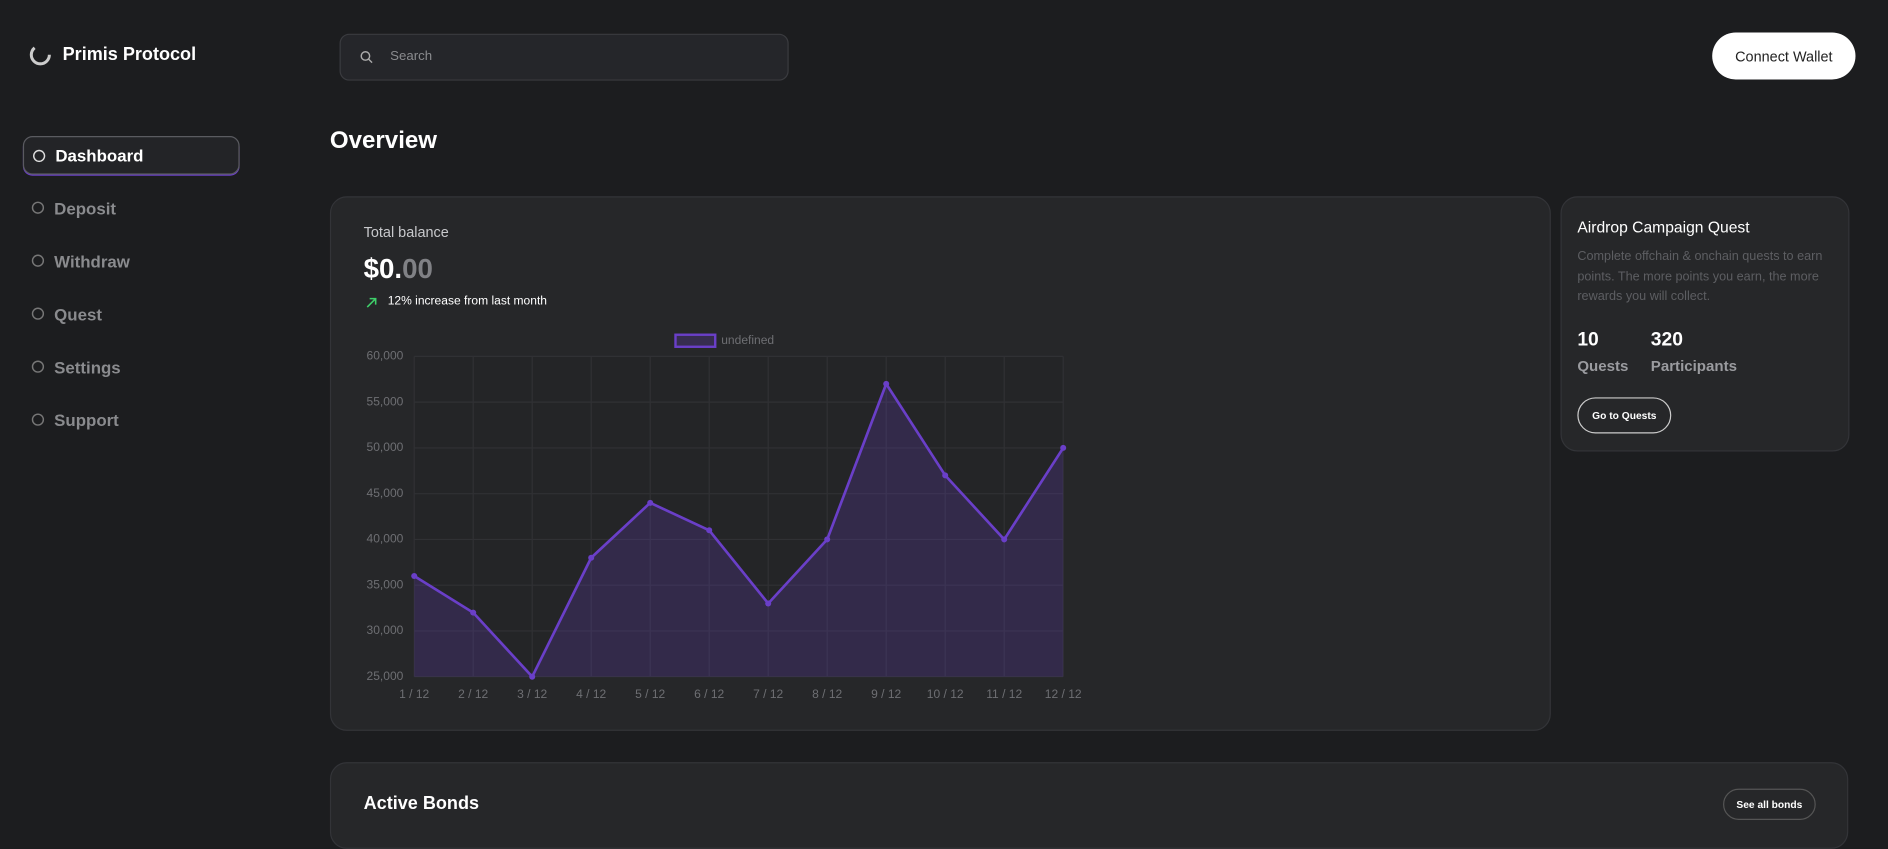 The height and width of the screenshot is (849, 1888). I want to click on line, so click(739, 530).